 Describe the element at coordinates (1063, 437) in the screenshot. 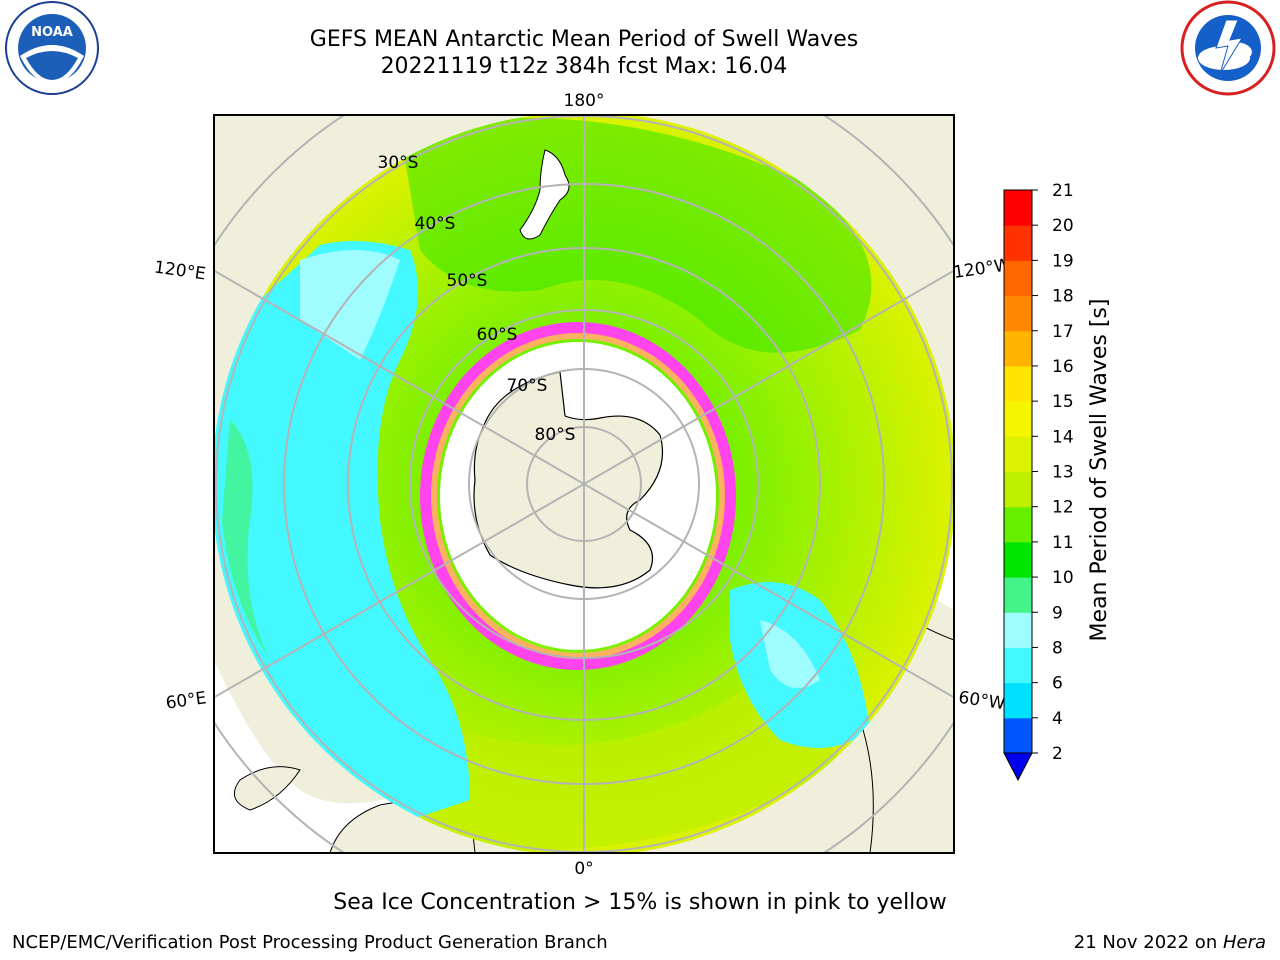

I see `colorbar-tick-label: 14` at that location.